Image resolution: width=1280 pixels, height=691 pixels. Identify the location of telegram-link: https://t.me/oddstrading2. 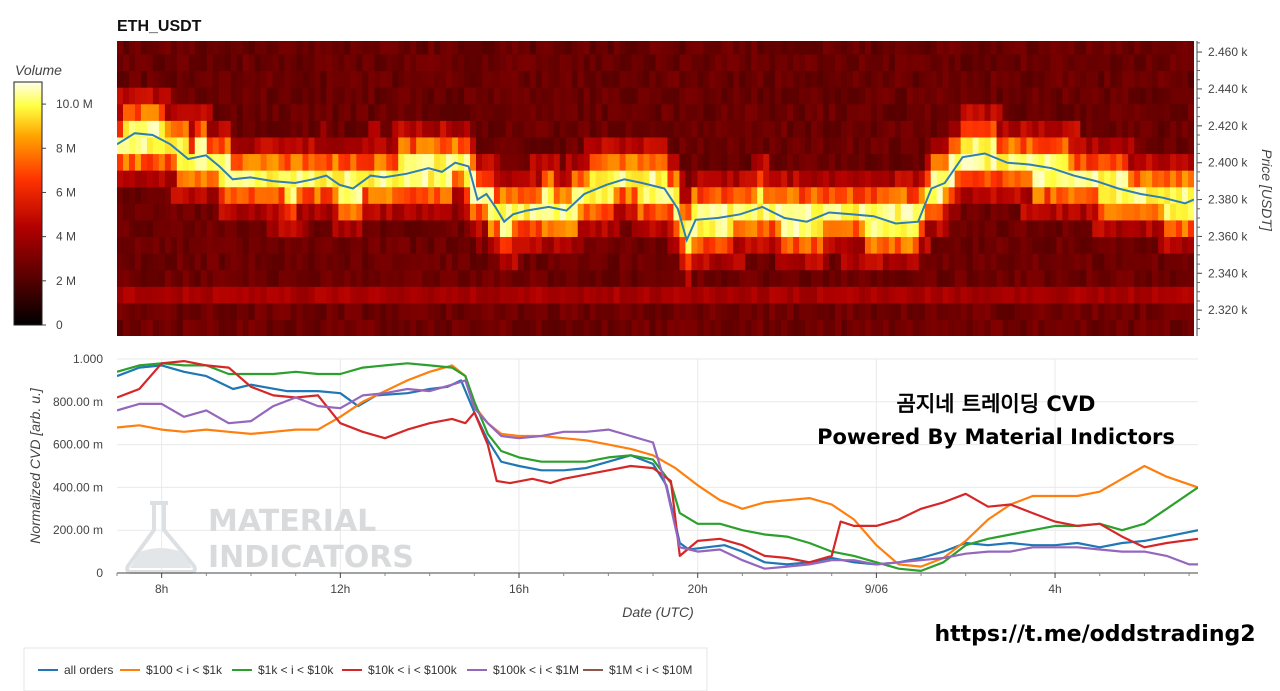
(1094, 634).